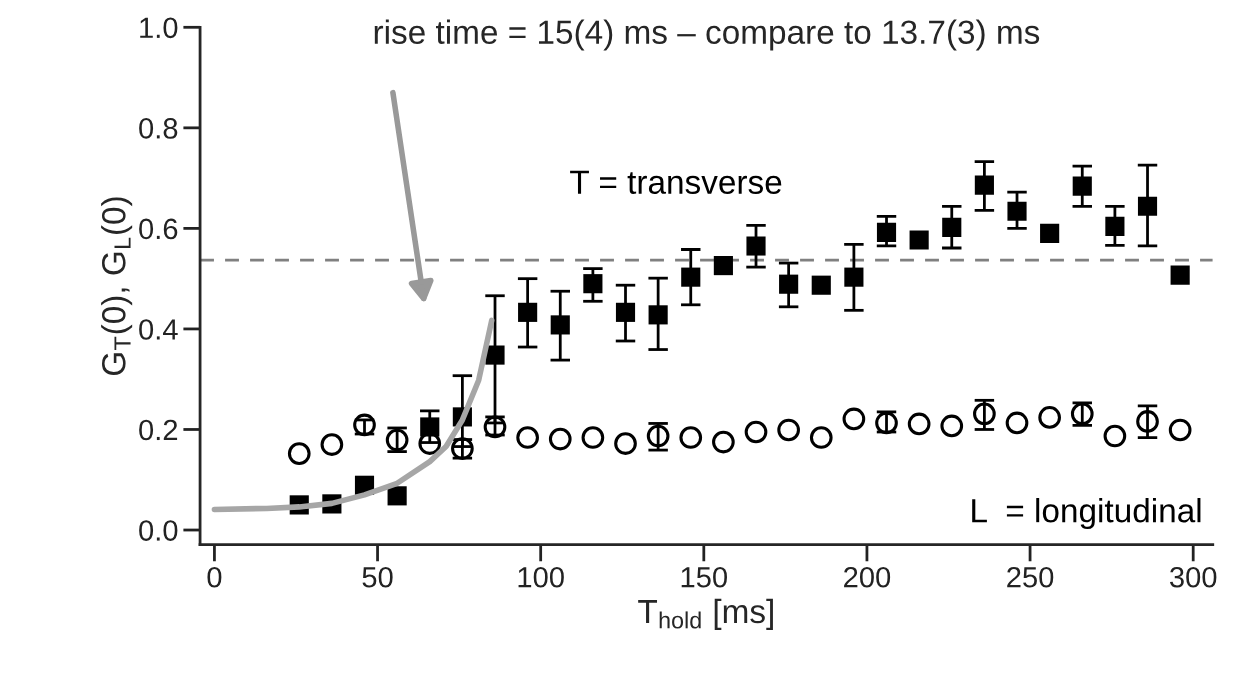  What do you see at coordinates (158, 530) in the screenshot?
I see `y-tick-label: 0.0` at bounding box center [158, 530].